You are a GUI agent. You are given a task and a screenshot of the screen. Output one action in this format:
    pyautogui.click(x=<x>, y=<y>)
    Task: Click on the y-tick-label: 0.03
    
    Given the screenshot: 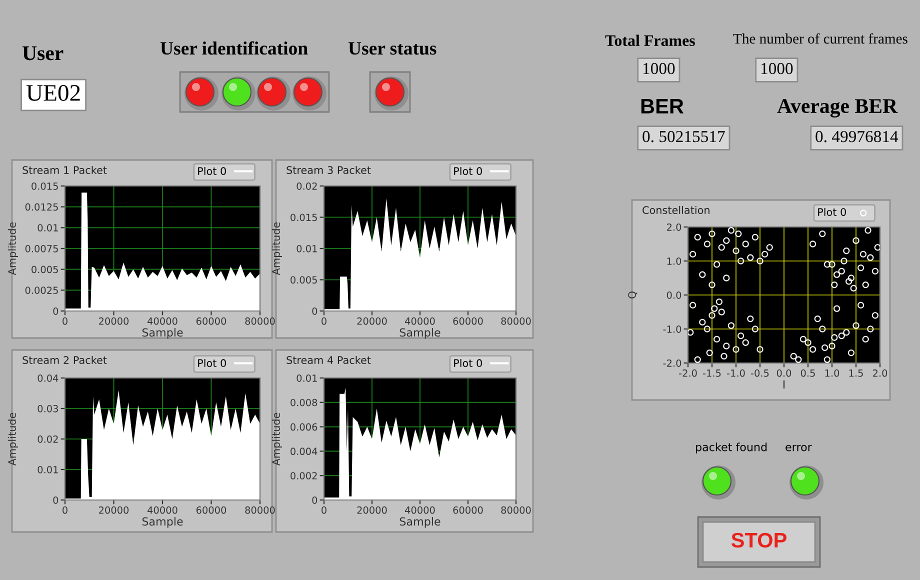 What is the action you would take?
    pyautogui.click(x=48, y=408)
    